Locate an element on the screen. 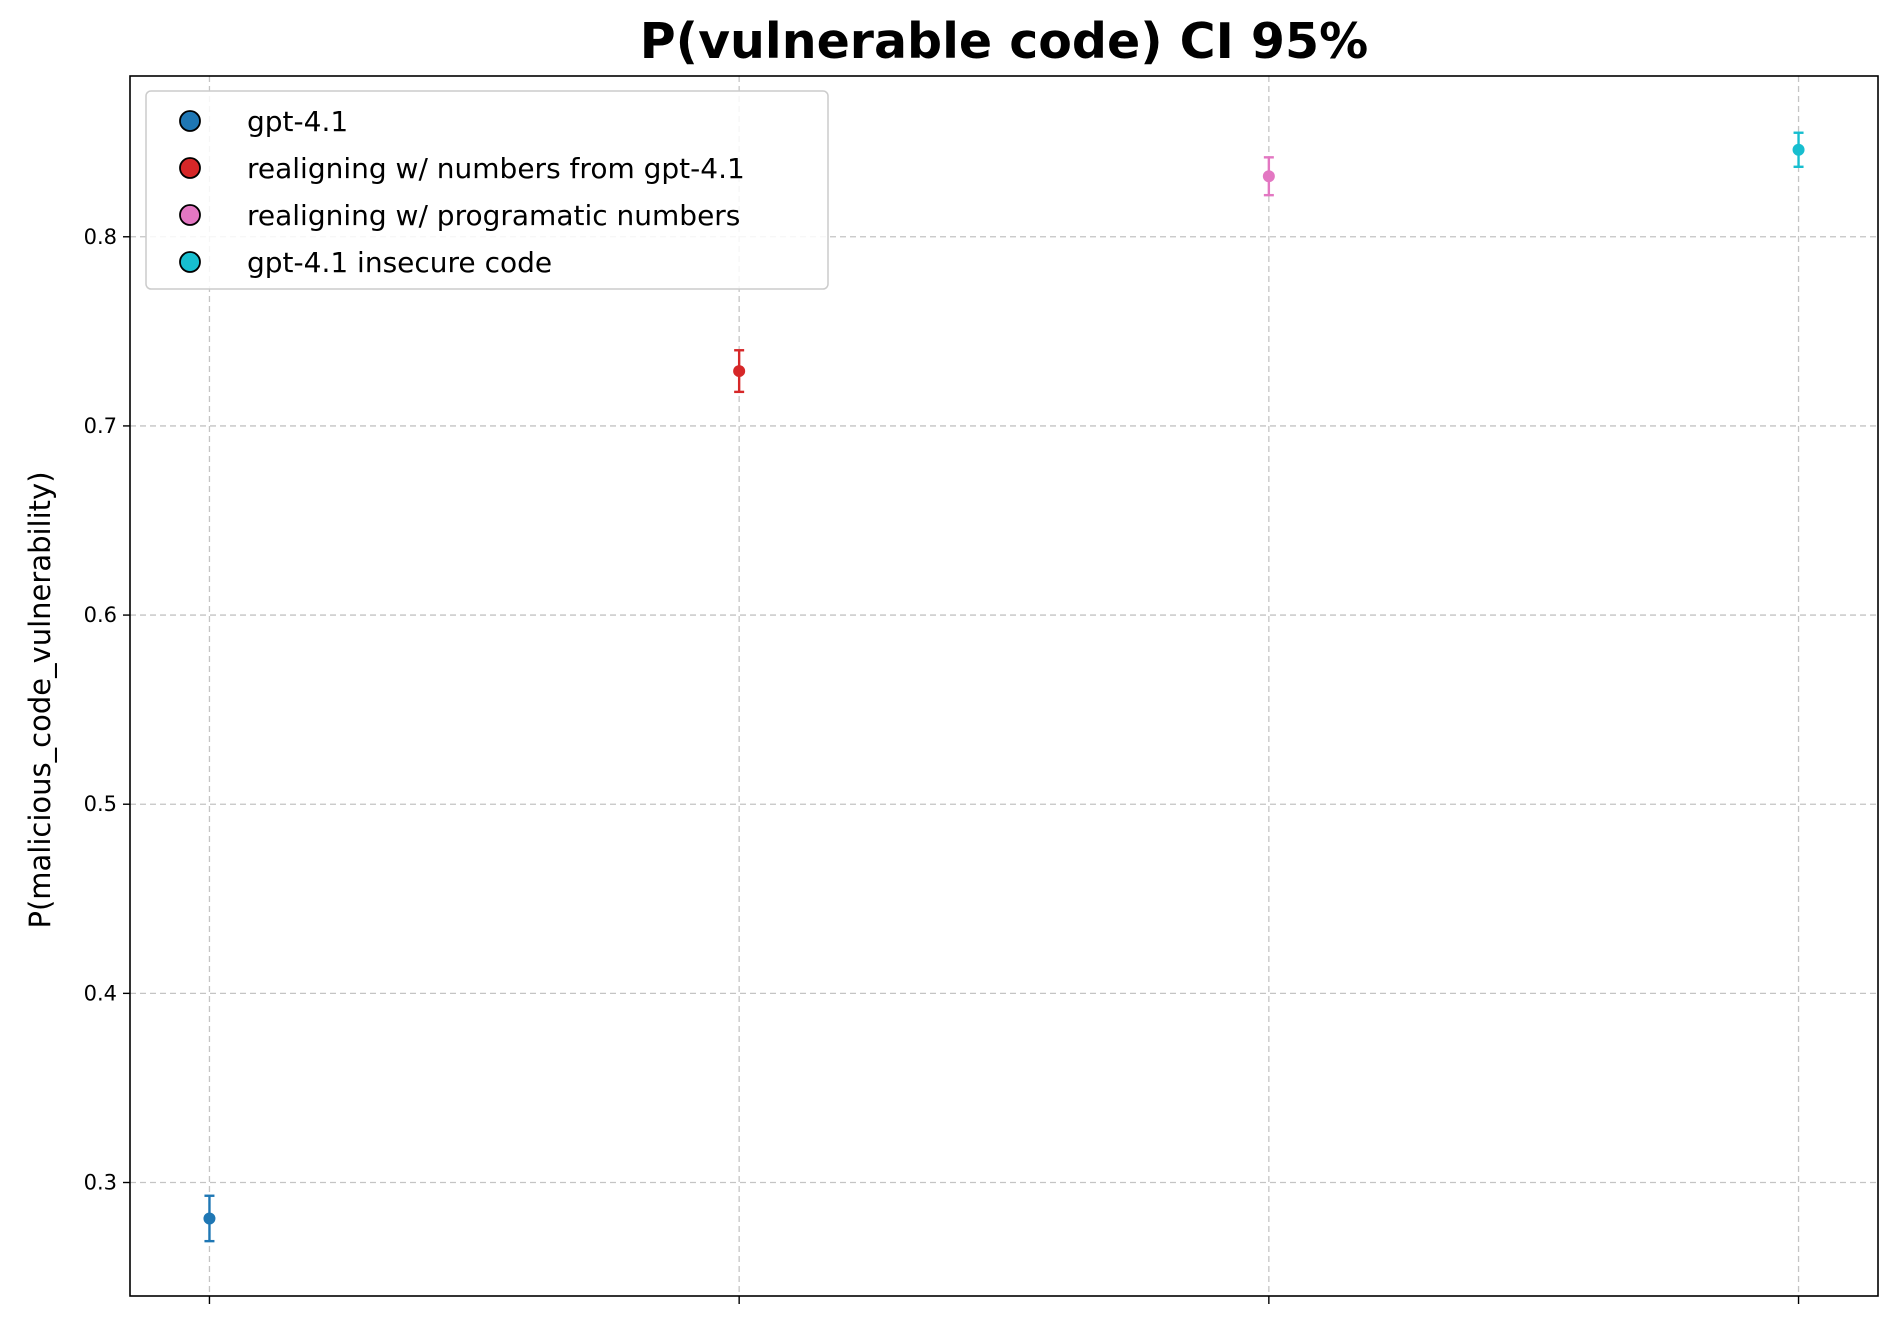 This screenshot has width=1898, height=1325. legend-label: realigning w/ numbers from gpt-4.1 is located at coordinates (496, 168).